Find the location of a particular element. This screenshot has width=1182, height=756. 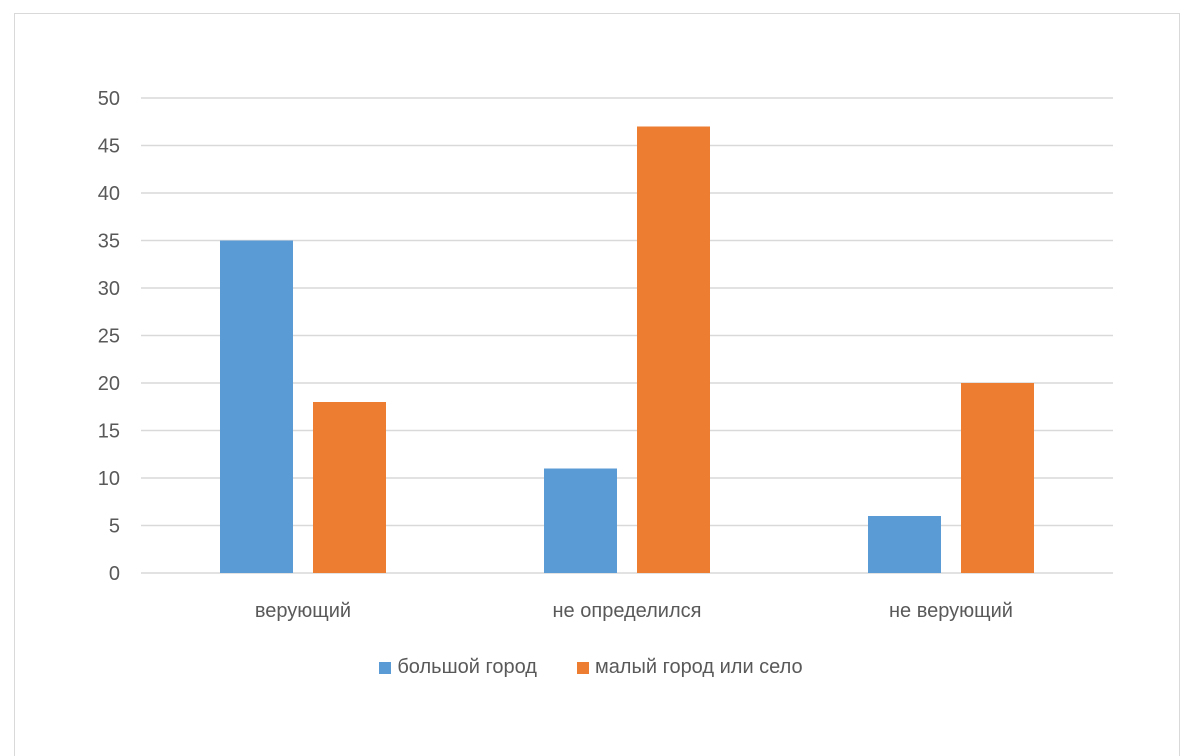

y-tick-label: 5 is located at coordinates (114, 527).